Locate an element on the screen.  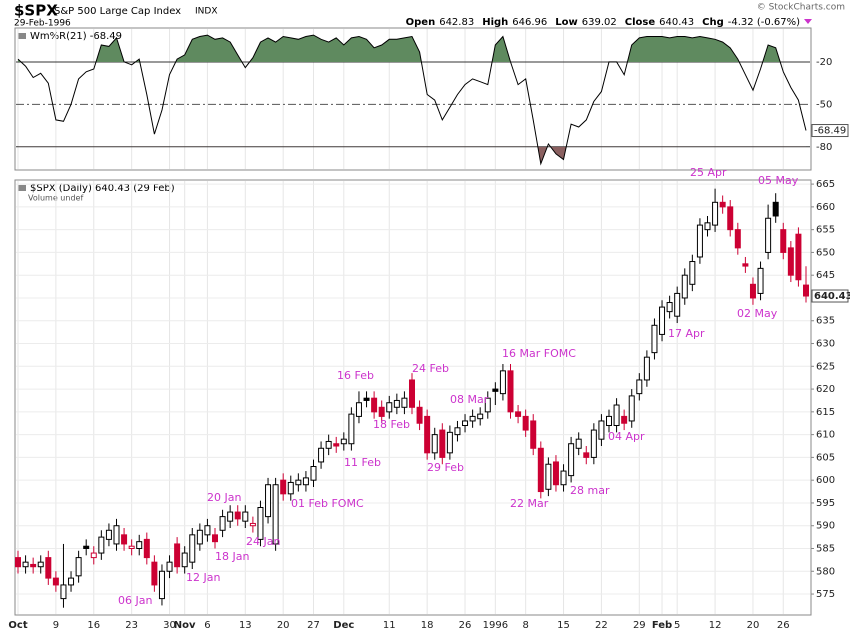
annotation: 24 Feb is located at coordinates (430, 368).